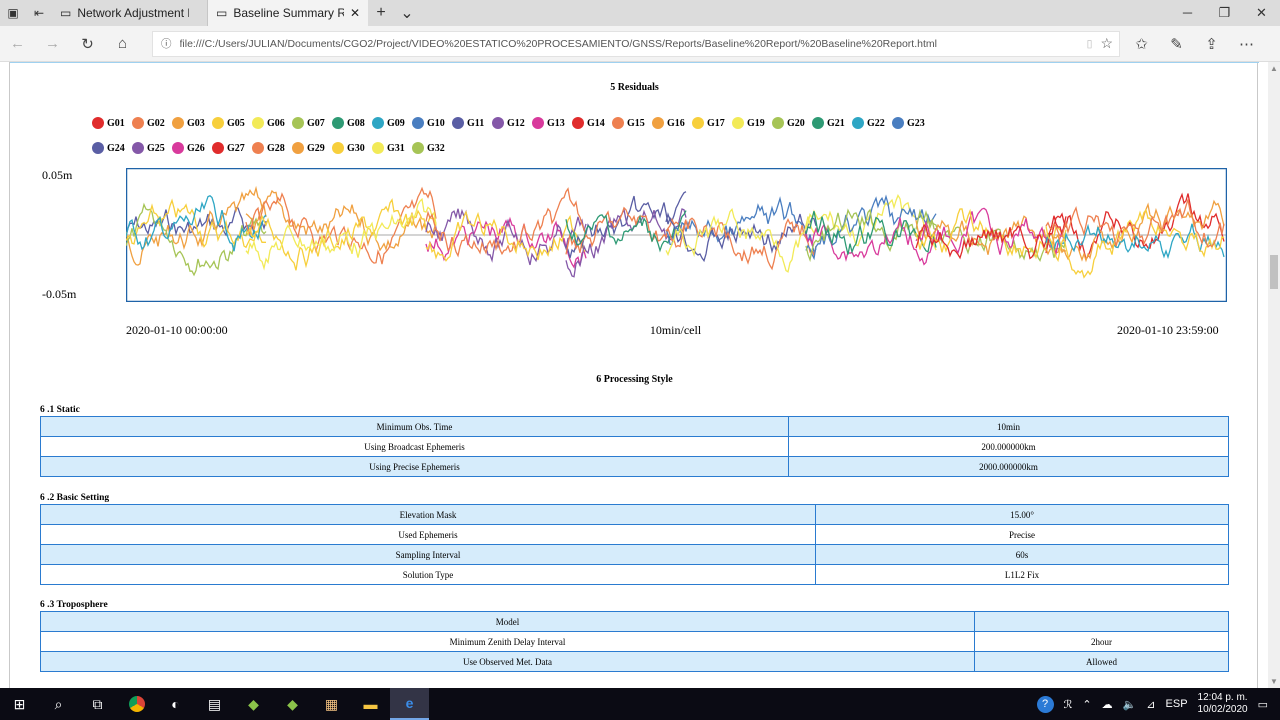 The width and height of the screenshot is (1280, 720). Describe the element at coordinates (1022, 554) in the screenshot. I see `cell-value: 60s` at that location.